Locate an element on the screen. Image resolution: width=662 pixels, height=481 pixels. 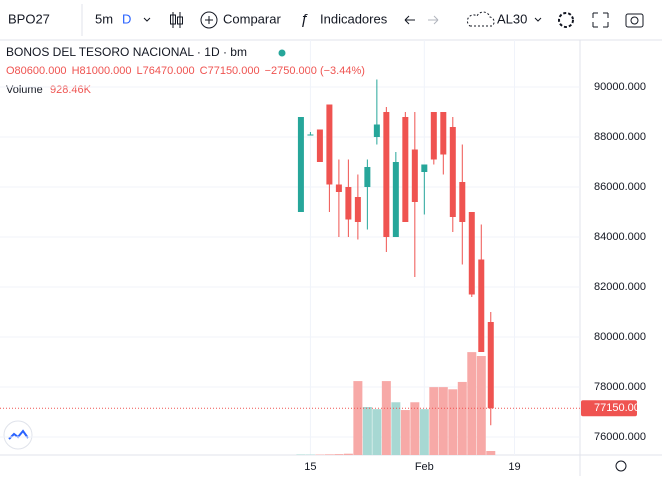
x-tick-label: Feb is located at coordinates (424, 467).